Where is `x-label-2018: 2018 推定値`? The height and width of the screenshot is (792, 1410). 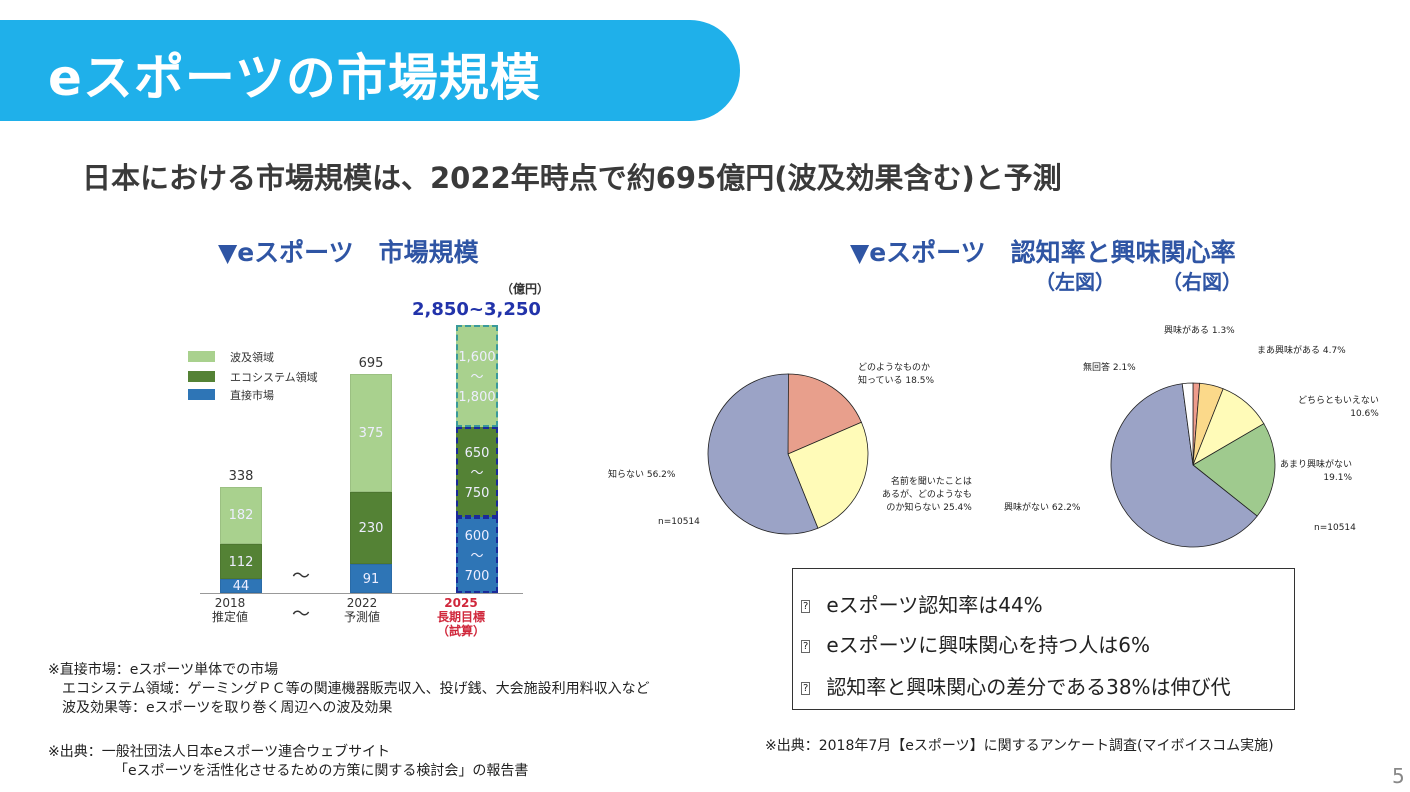
x-label-2018: 2018 推定値 is located at coordinates (229, 610).